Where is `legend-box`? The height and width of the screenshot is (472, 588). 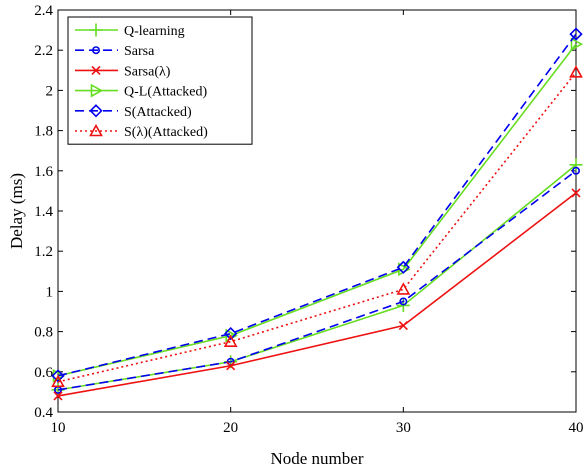 legend-box is located at coordinates (160, 80).